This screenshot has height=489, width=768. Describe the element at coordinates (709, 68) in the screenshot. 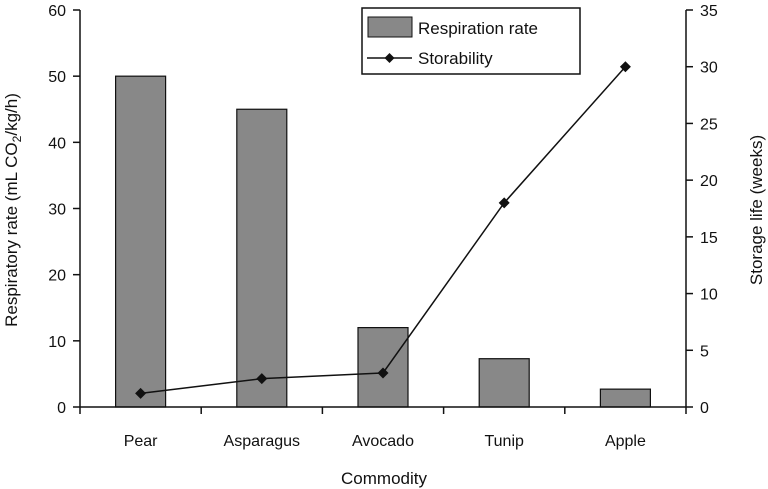

I see `y2-tick-label: 30` at that location.